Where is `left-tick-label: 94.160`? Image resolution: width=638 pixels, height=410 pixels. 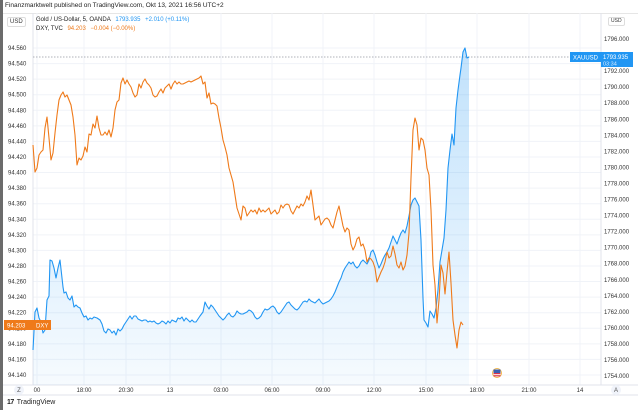 left-tick-label: 94.160 is located at coordinates (17, 360).